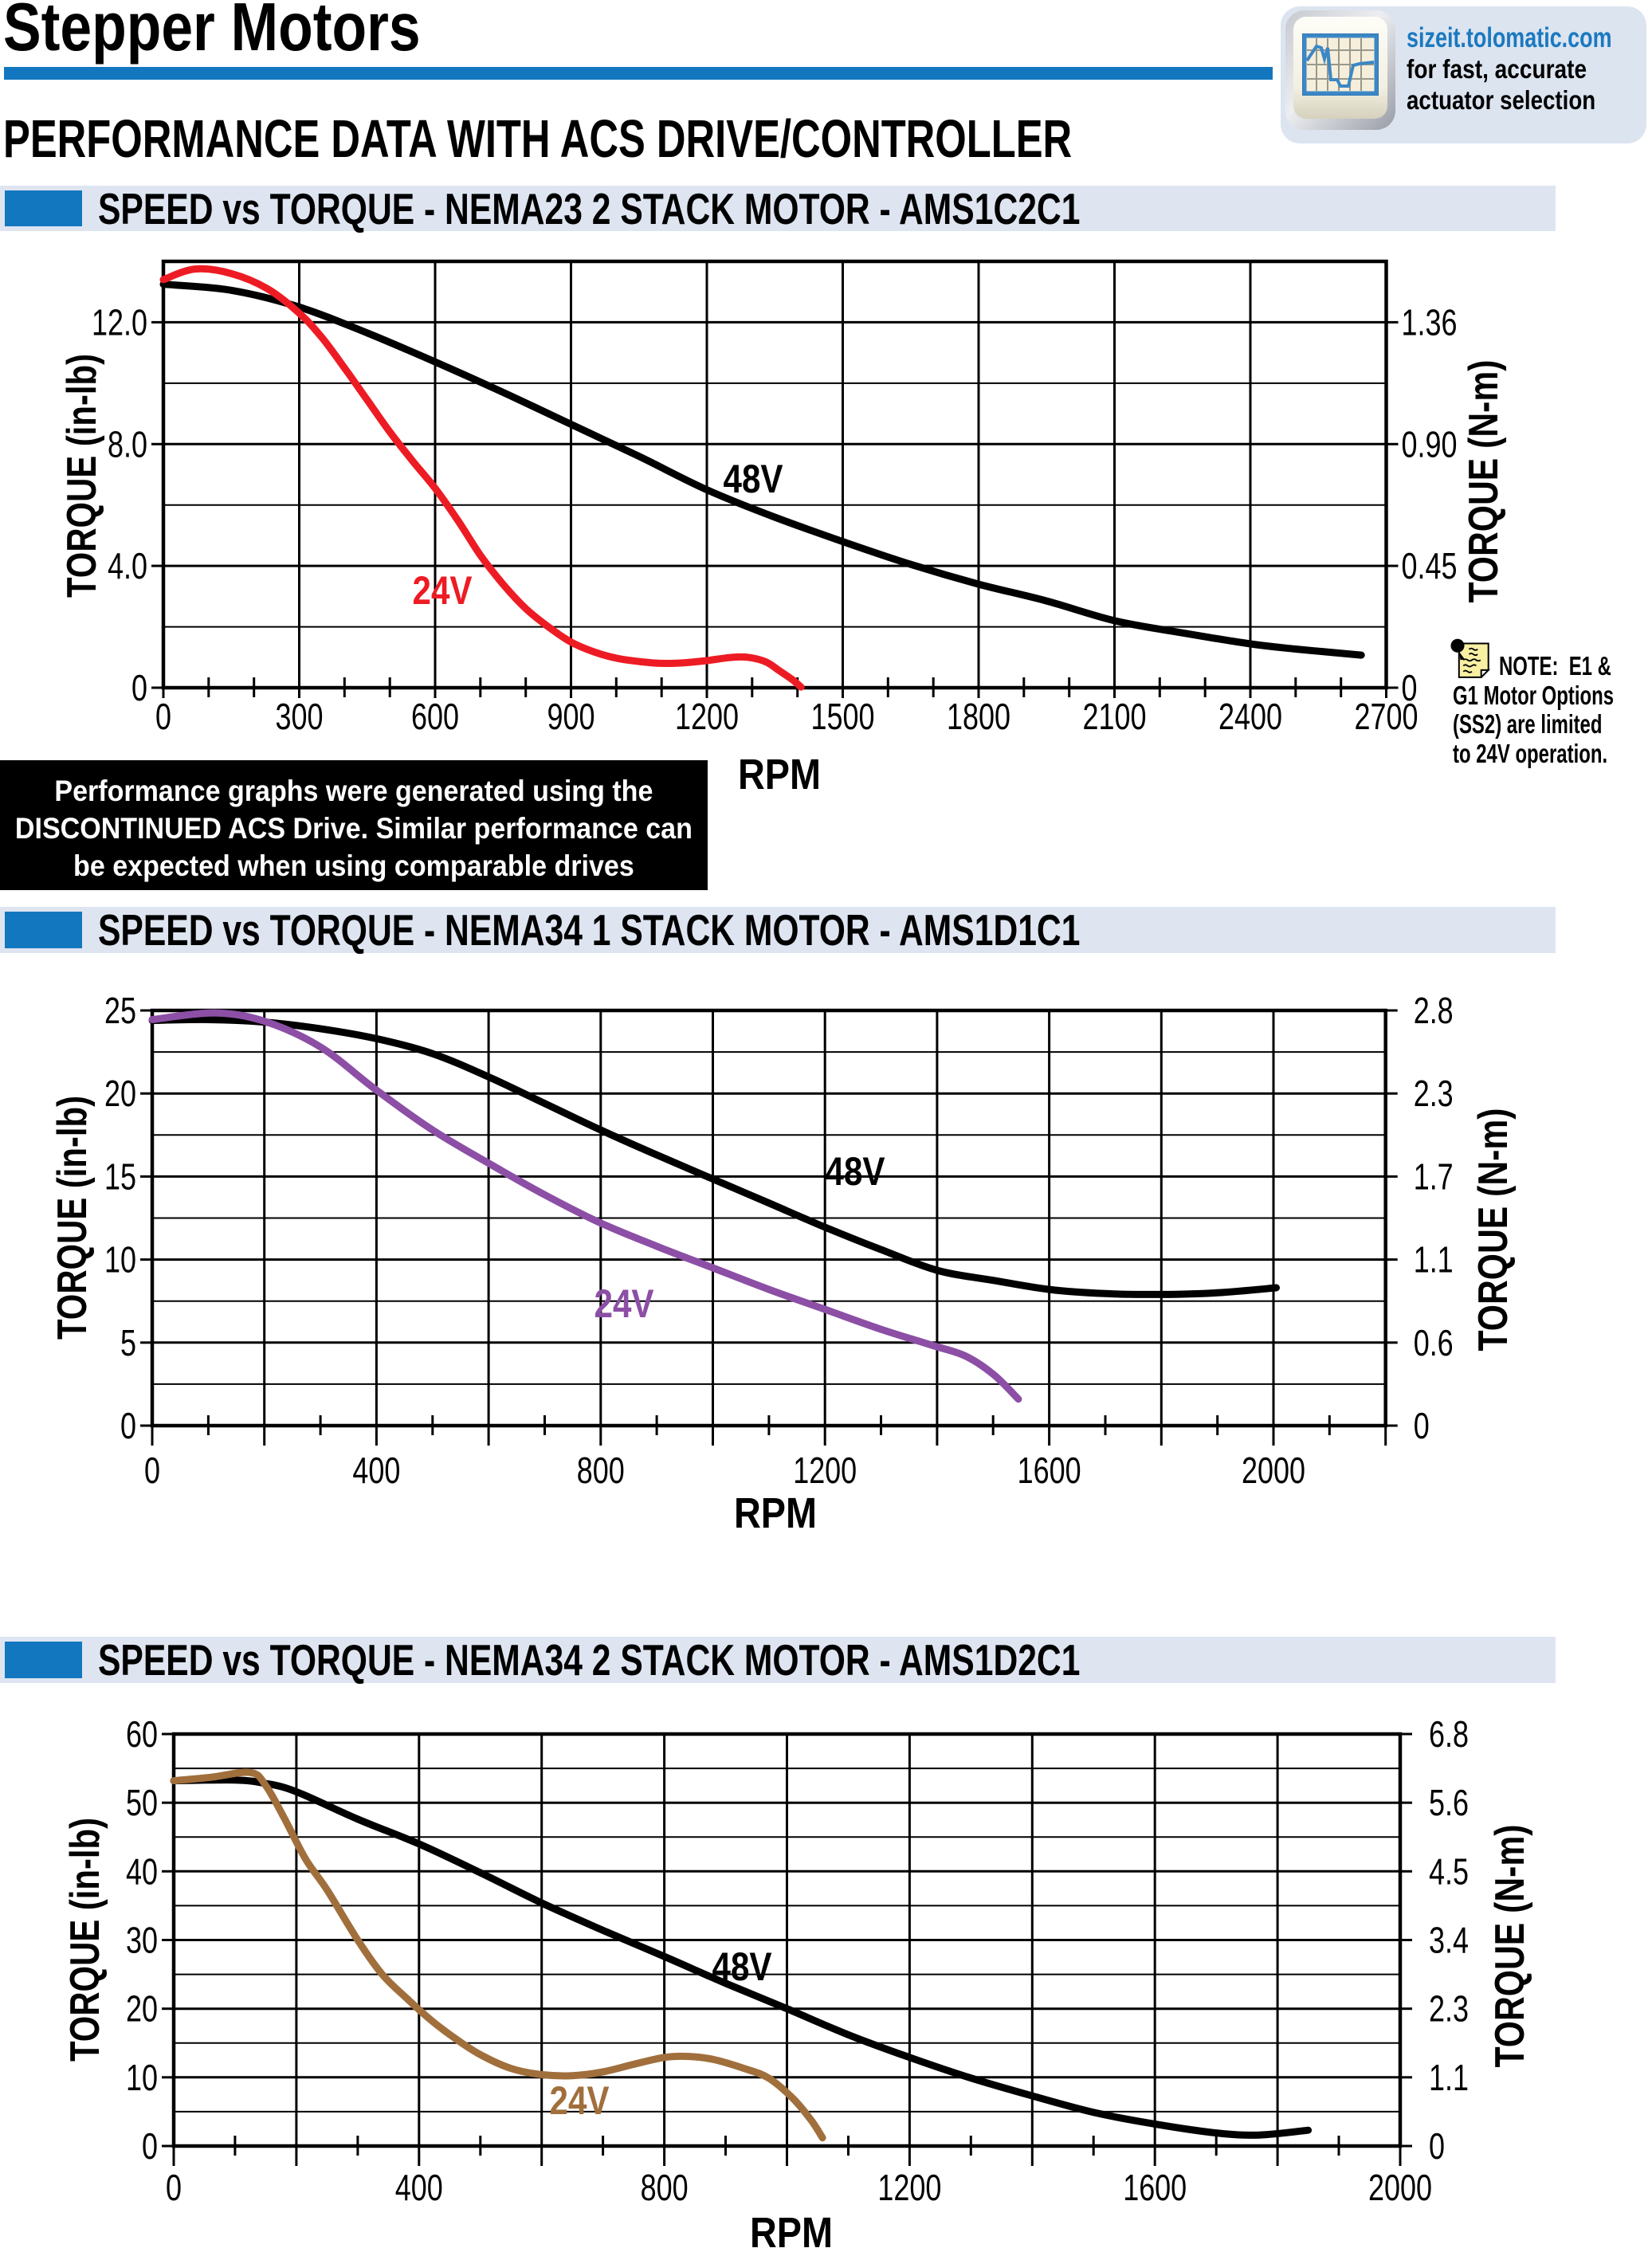  What do you see at coordinates (120, 1176) in the screenshot?
I see `svg-text: 15` at bounding box center [120, 1176].